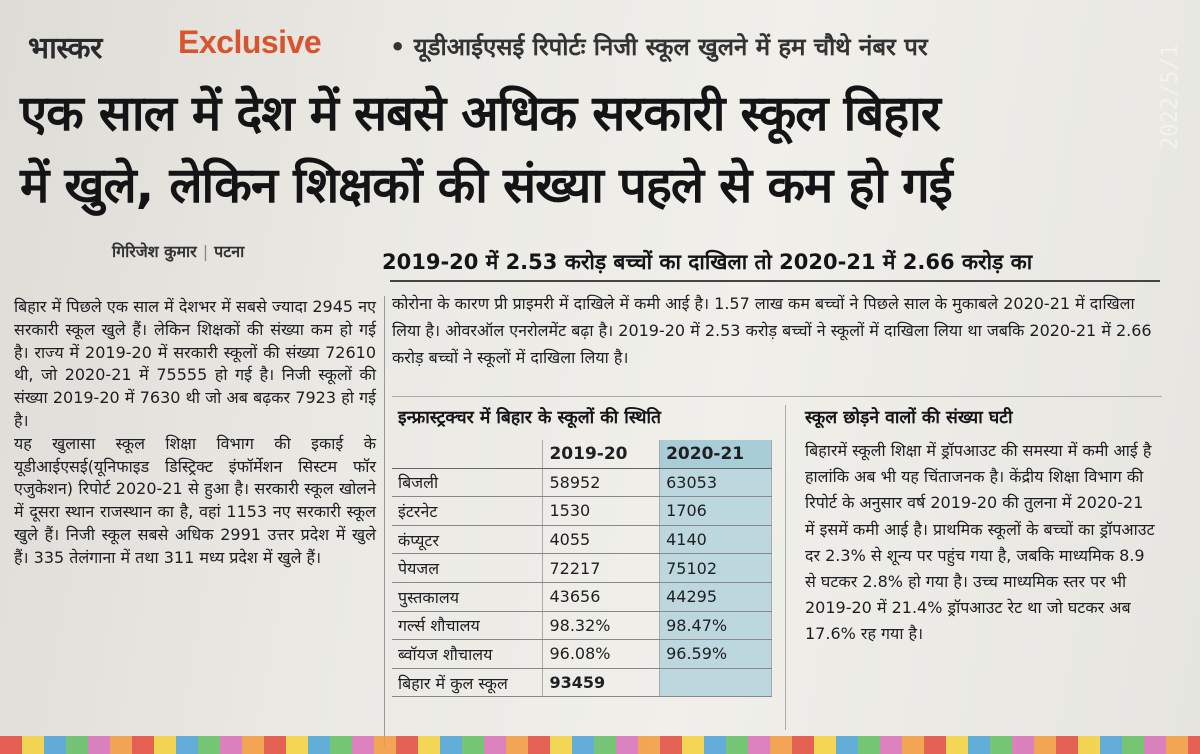  Describe the element at coordinates (715, 626) in the screenshot. I see `table-cell: 98.47%` at that location.